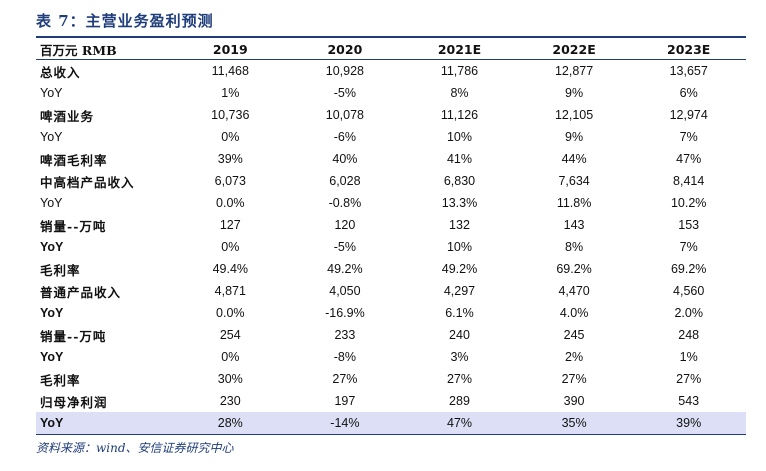 The image size is (766, 471). I want to click on row-value: 254, so click(230, 335).